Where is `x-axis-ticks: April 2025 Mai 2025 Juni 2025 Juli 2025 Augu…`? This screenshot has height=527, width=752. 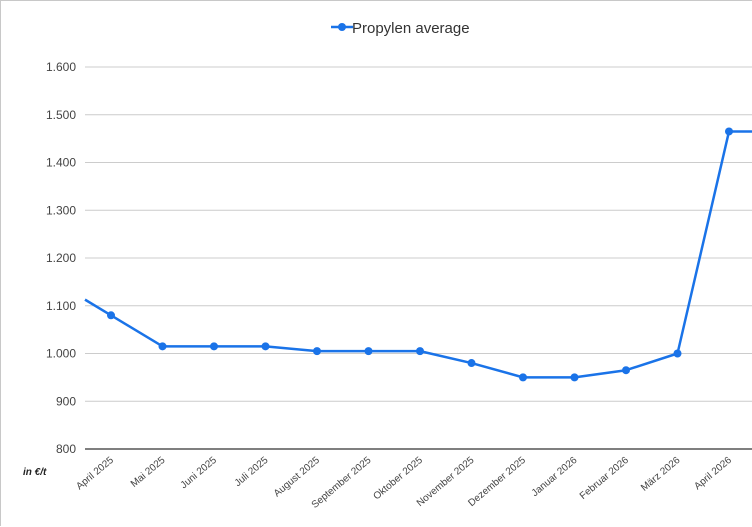
x-axis-ticks: April 2025 Mai 2025 Juni 2025 Juli 2025 Augu… is located at coordinates (404, 483).